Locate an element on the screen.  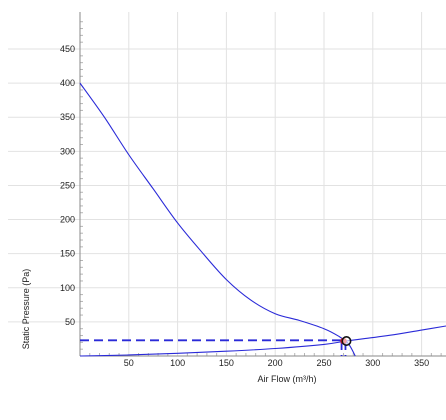
x-tick-label: 50 is located at coordinates (129, 363).